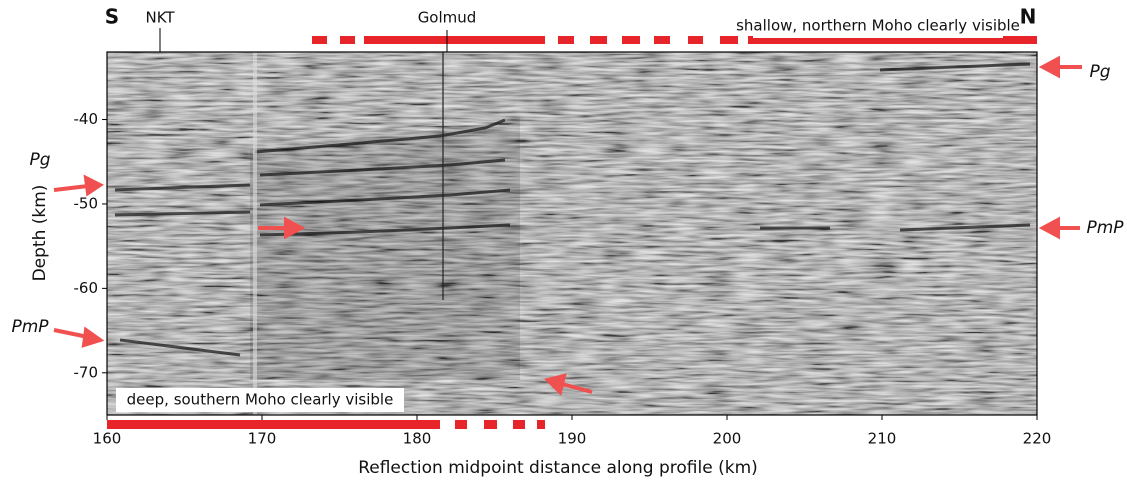  What do you see at coordinates (1037, 439) in the screenshot?
I see `x-tick-label: 220` at bounding box center [1037, 439].